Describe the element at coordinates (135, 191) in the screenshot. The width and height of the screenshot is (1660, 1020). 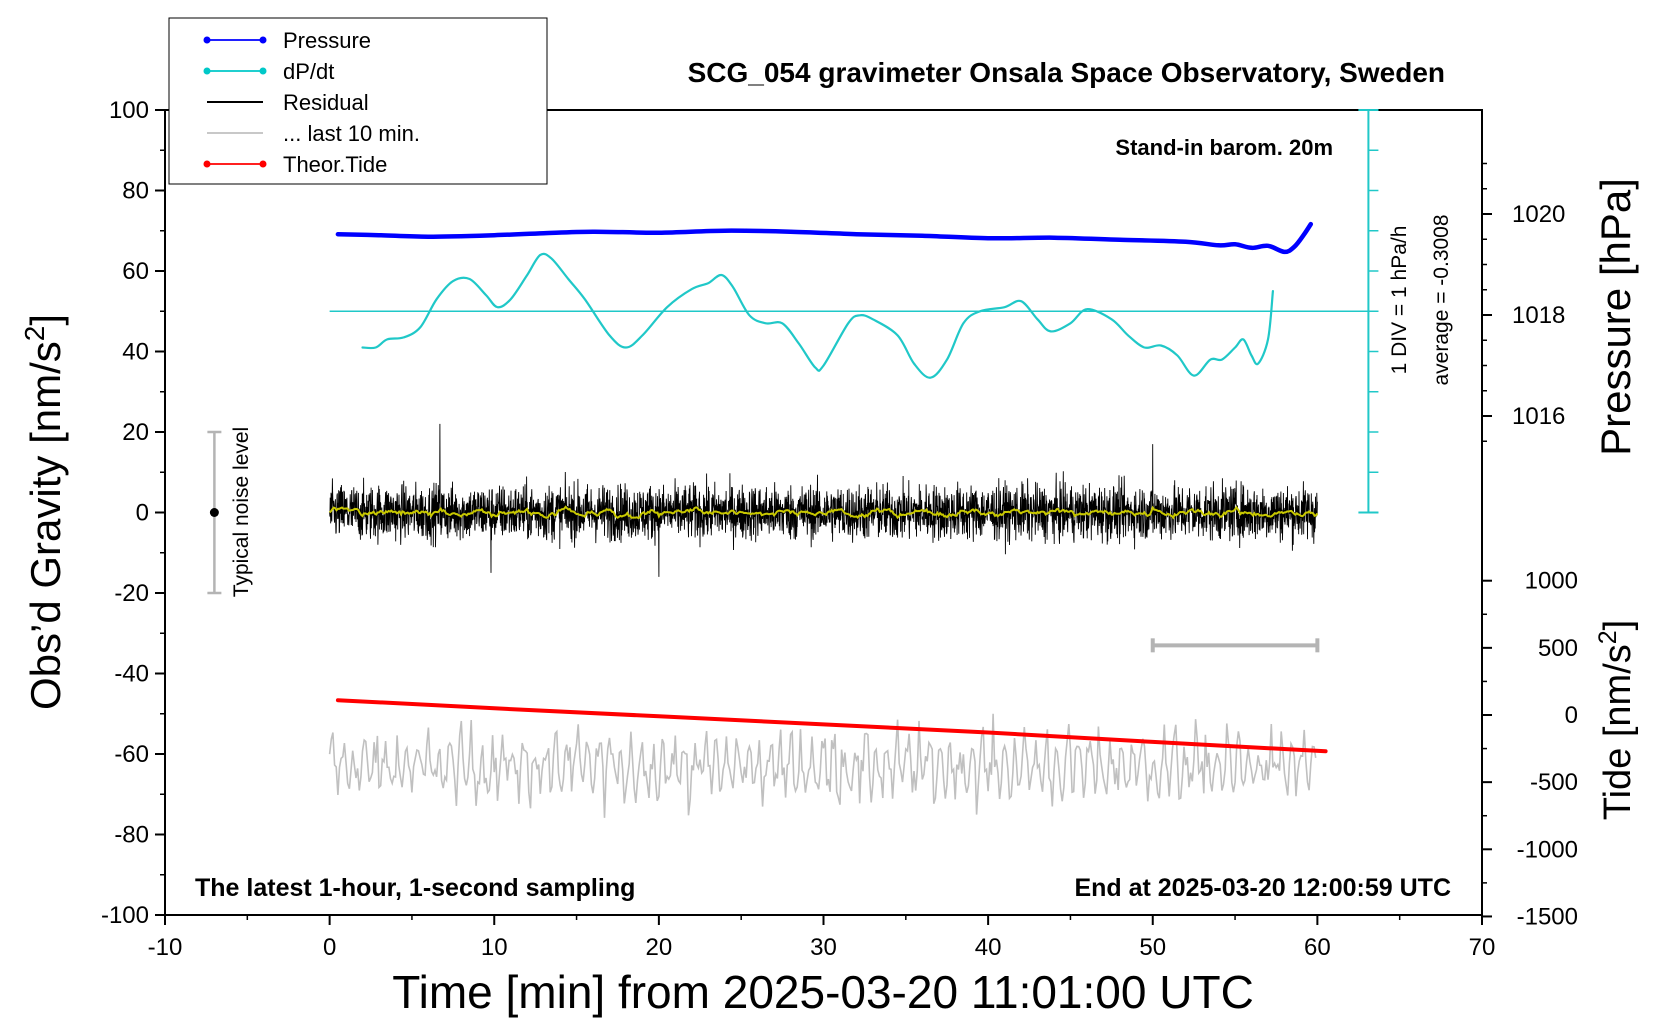
I see `y-tick-label-left: 80` at that location.